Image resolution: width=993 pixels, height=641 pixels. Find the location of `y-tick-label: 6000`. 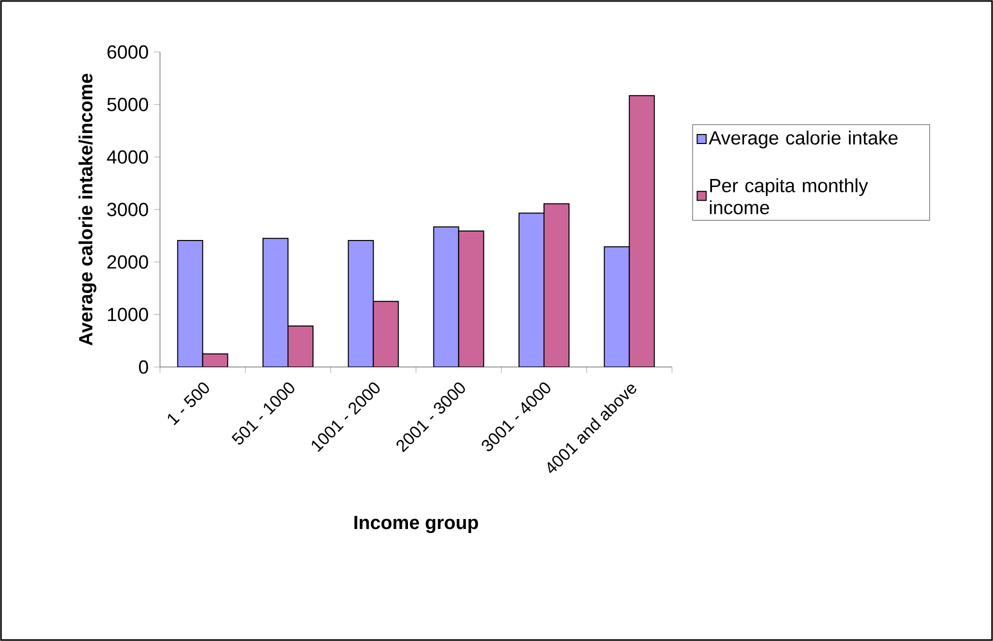

y-tick-label: 6000 is located at coordinates (128, 52).